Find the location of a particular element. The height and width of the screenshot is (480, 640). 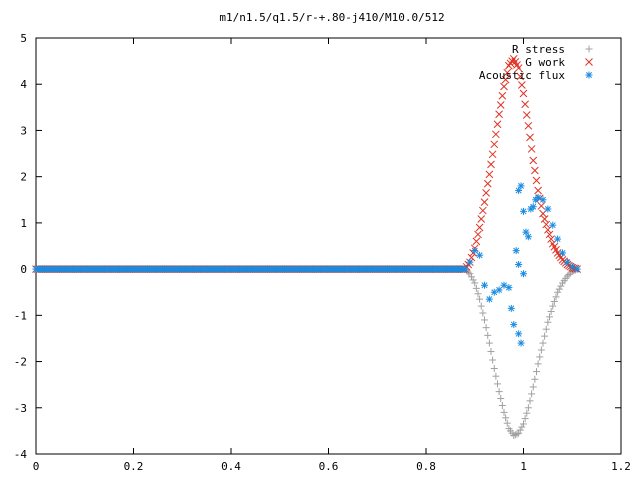

y-tick-label: 3 is located at coordinates (23, 130).